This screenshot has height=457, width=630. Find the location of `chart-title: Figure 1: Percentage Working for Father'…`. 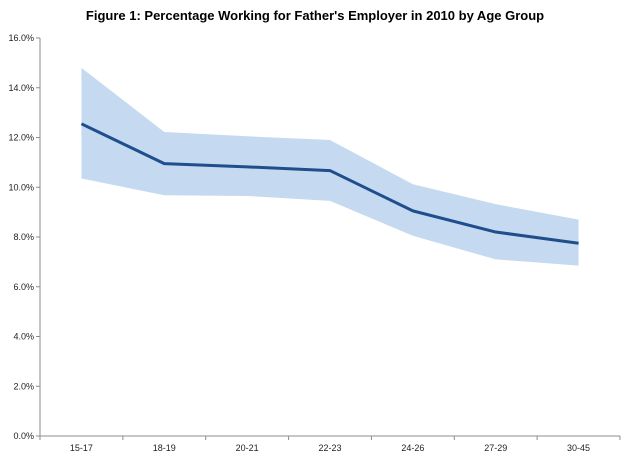

chart-title: Figure 1: Percentage Working for Father'… is located at coordinates (315, 15).